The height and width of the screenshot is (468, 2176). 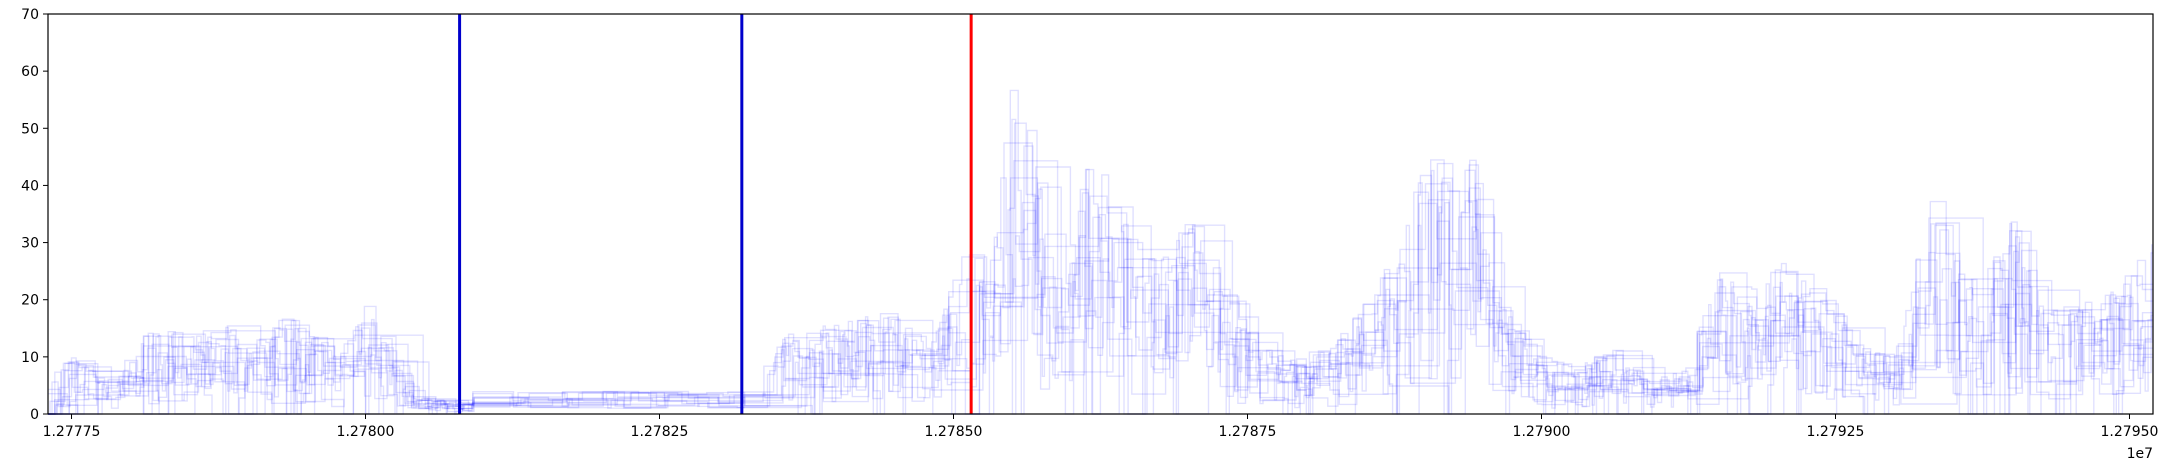 I want to click on x-tick-label: 1.27925, so click(x=1836, y=432).